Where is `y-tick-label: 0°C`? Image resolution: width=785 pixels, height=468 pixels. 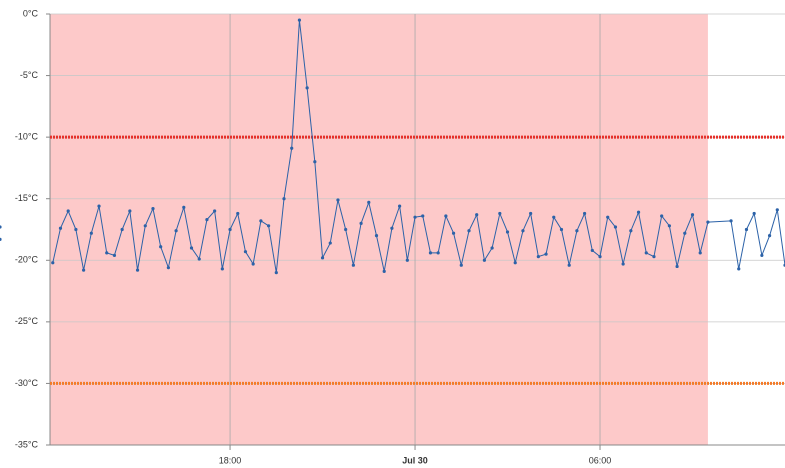
y-tick-label: 0°C is located at coordinates (31, 13).